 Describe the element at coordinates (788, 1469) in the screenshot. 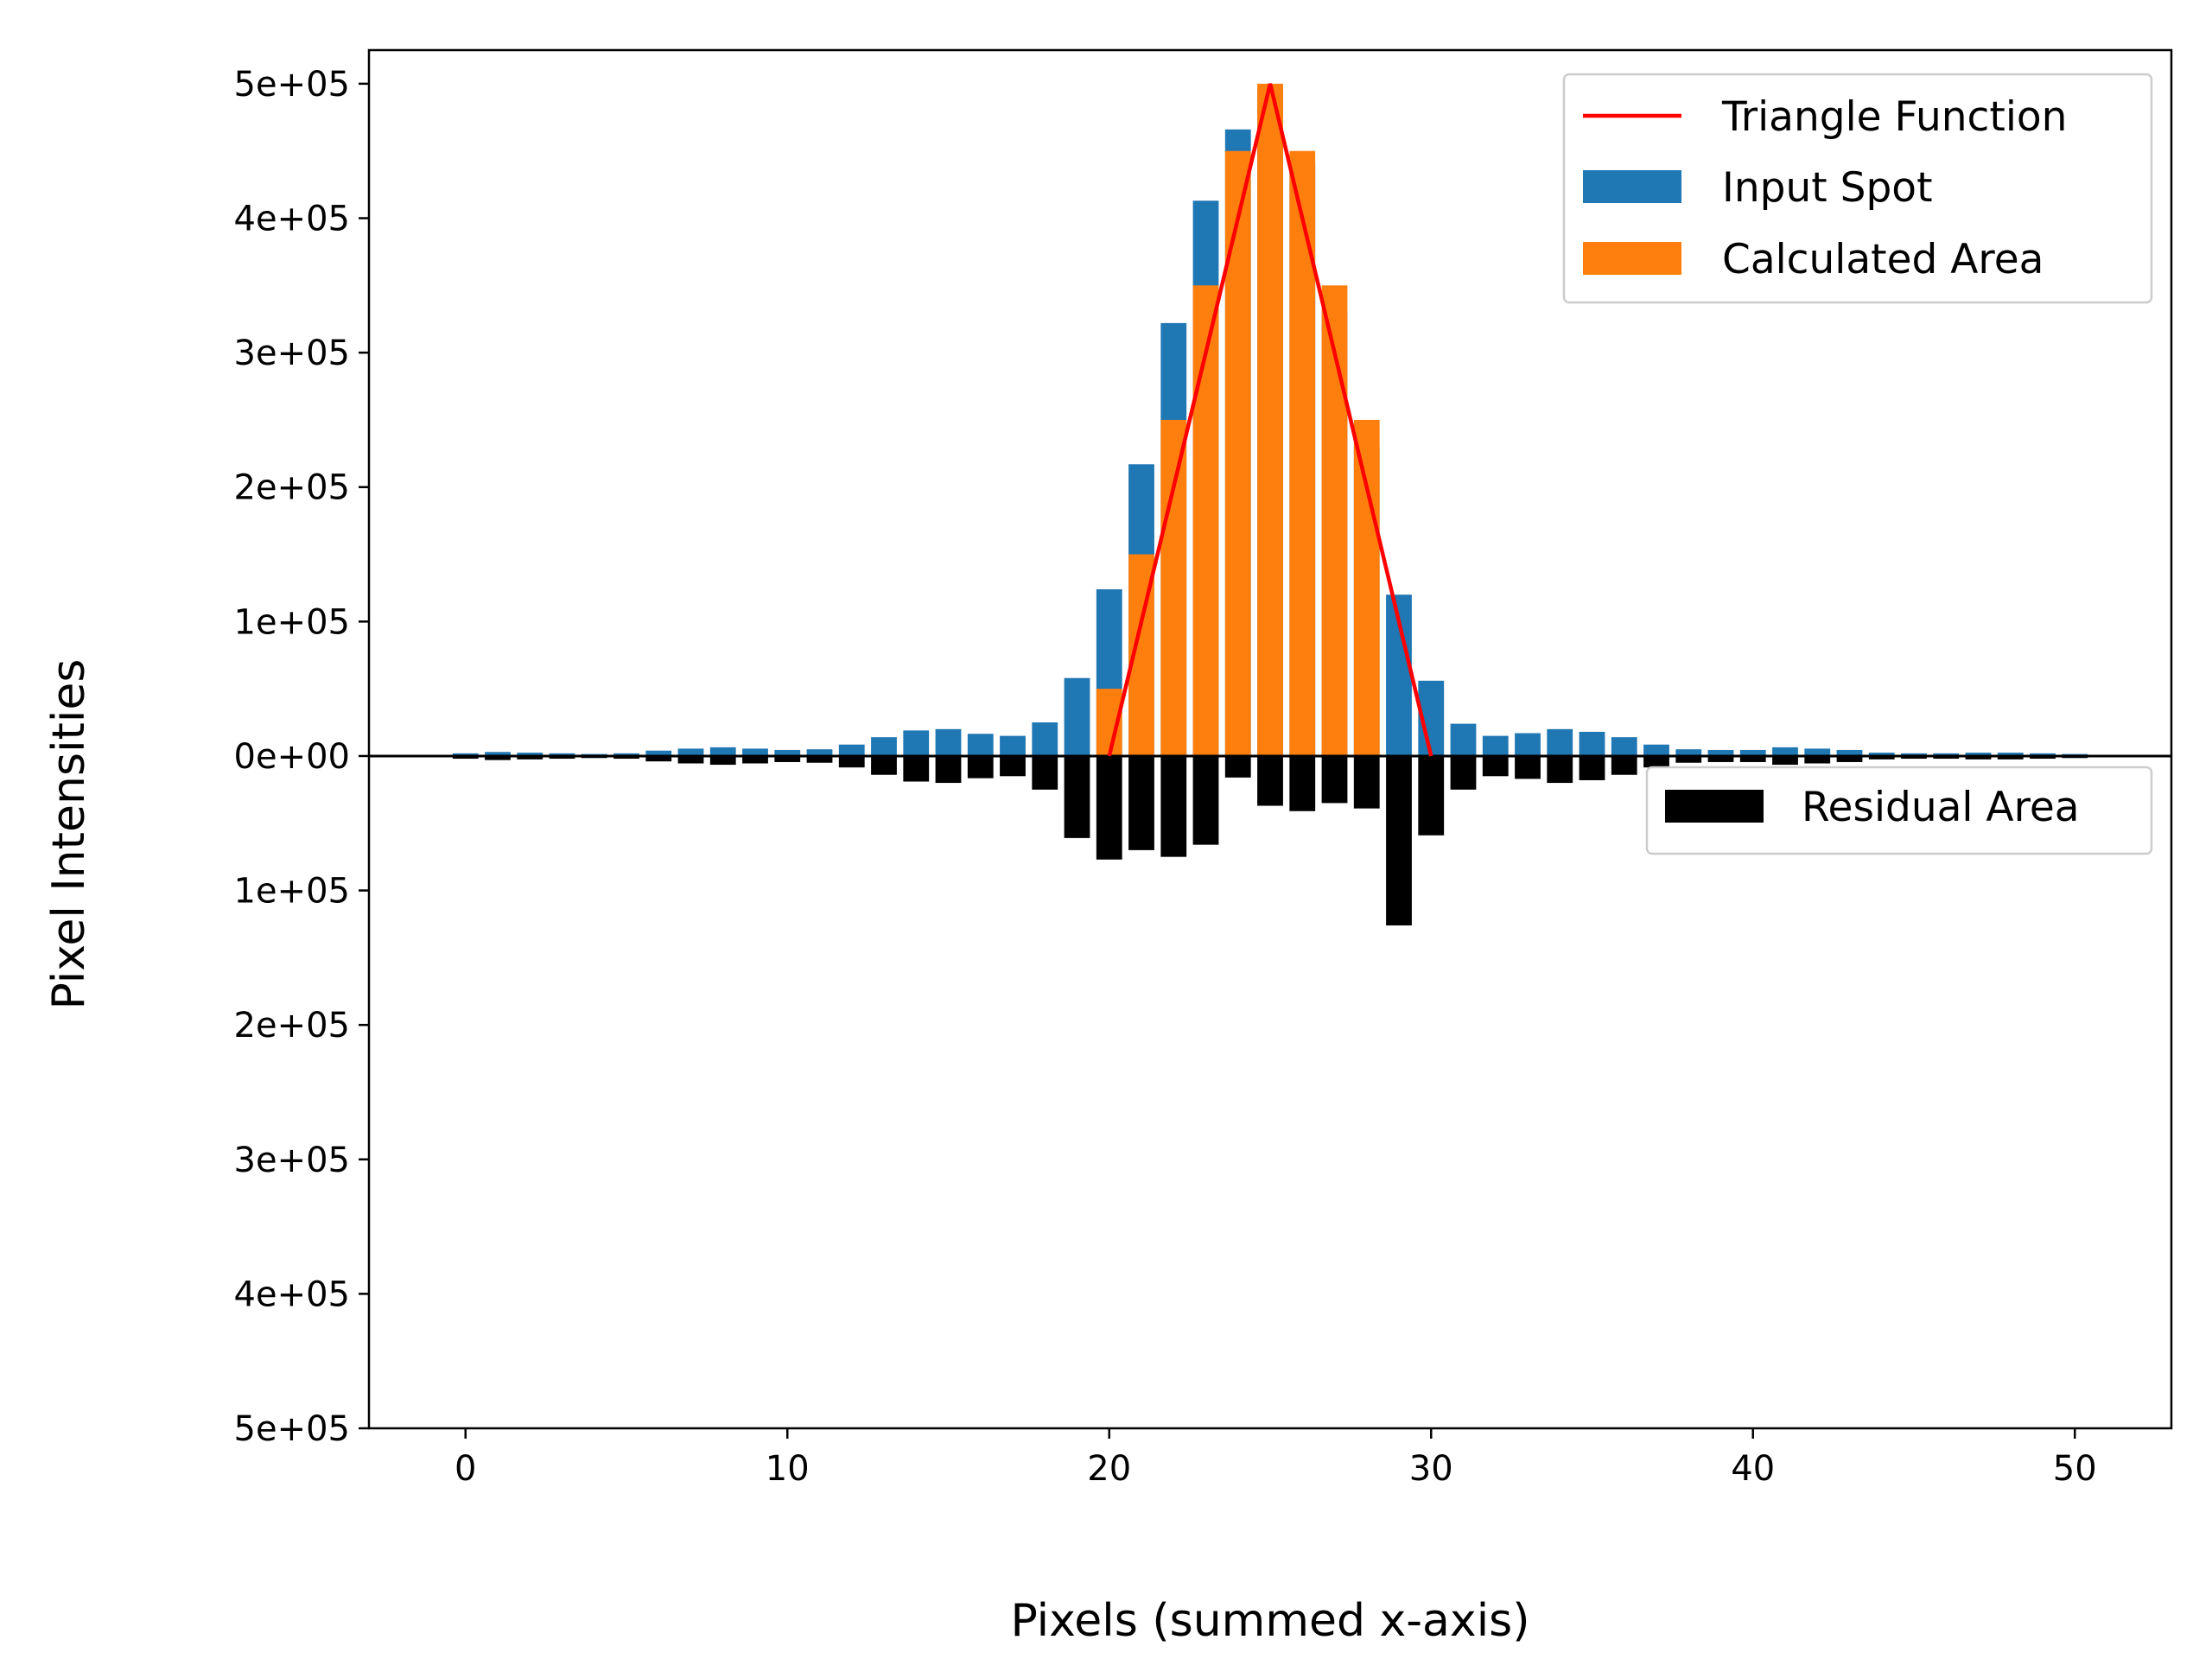

I see `x-tick-label: 10` at that location.